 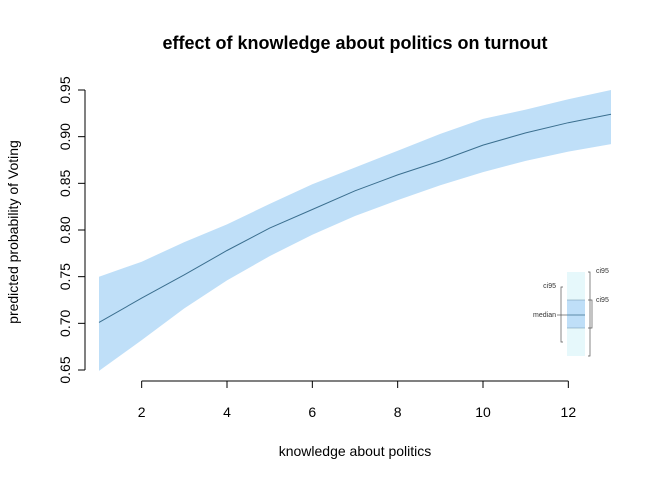 I want to click on y-tick-label: 0.80, so click(x=65, y=229).